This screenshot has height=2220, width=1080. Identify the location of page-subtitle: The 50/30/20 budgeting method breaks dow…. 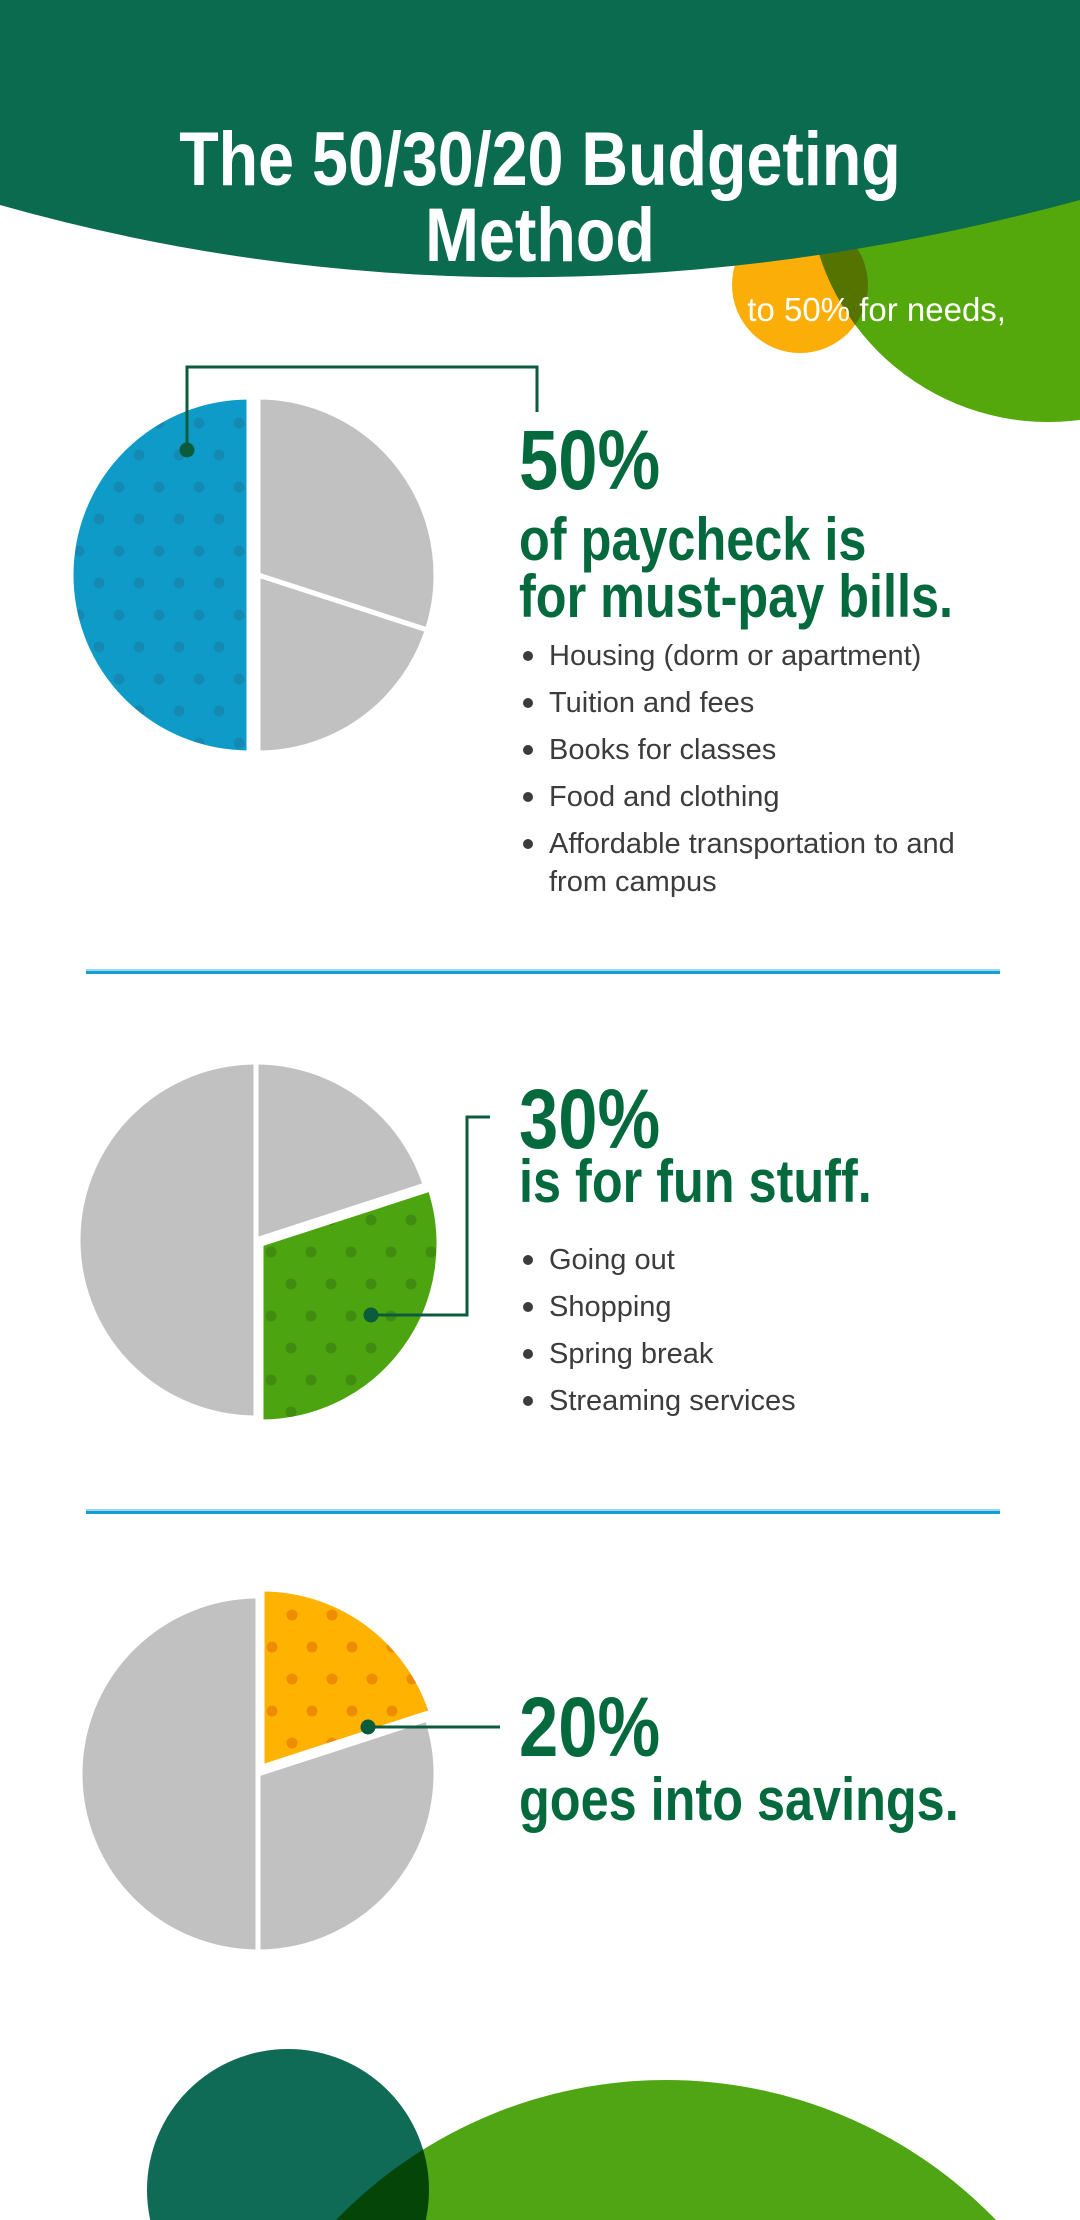
(540, 335).